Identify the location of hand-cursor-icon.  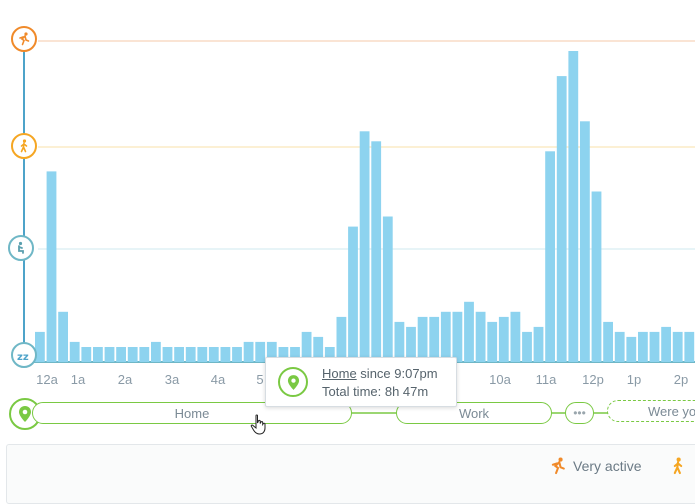
(258, 424).